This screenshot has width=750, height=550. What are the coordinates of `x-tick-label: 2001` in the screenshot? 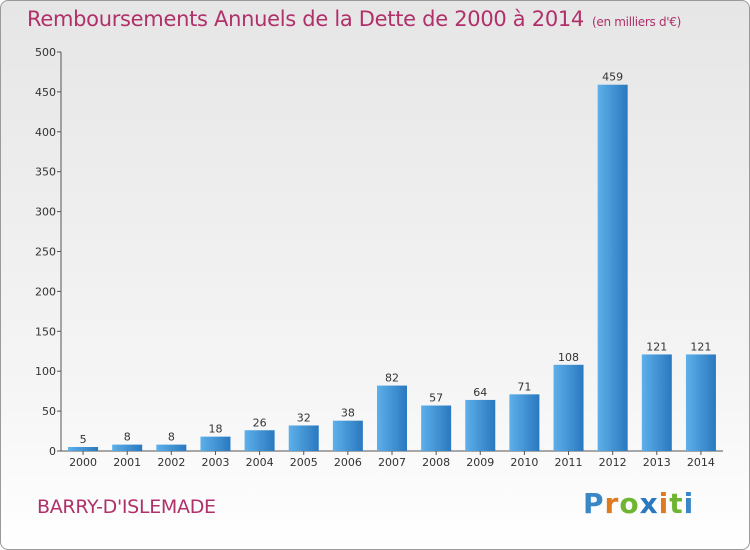 It's located at (127, 462).